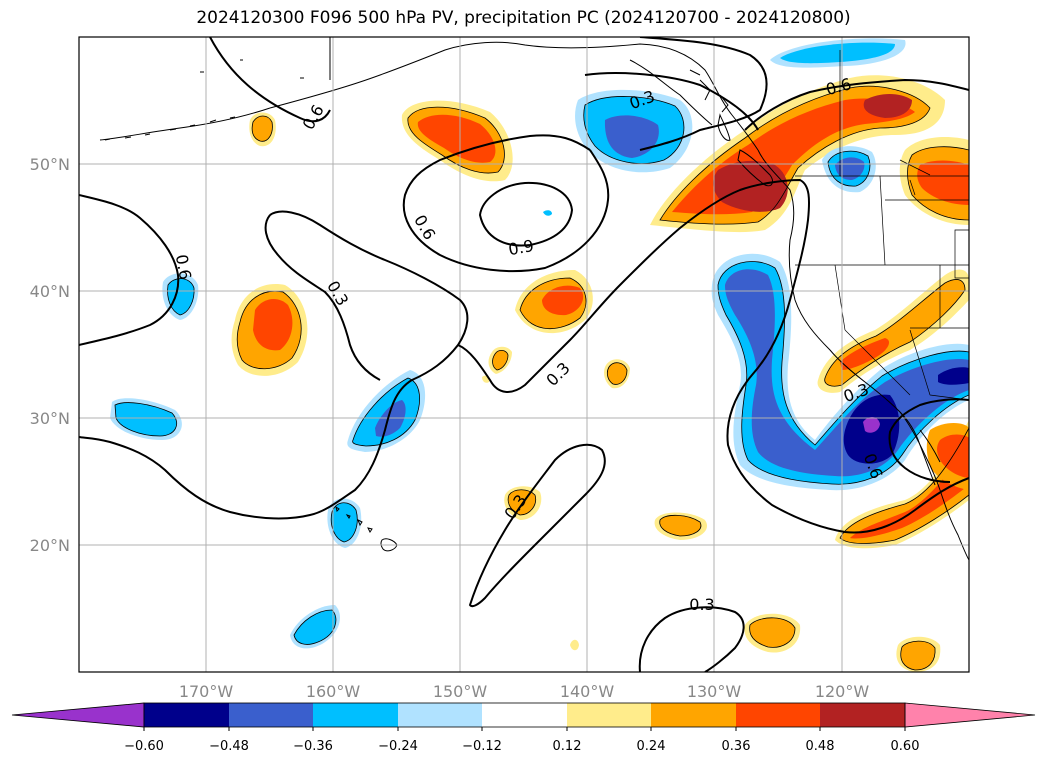 This screenshot has height=765, width=1047. What do you see at coordinates (587, 691) in the screenshot?
I see `lon-tick-label: 140°W` at bounding box center [587, 691].